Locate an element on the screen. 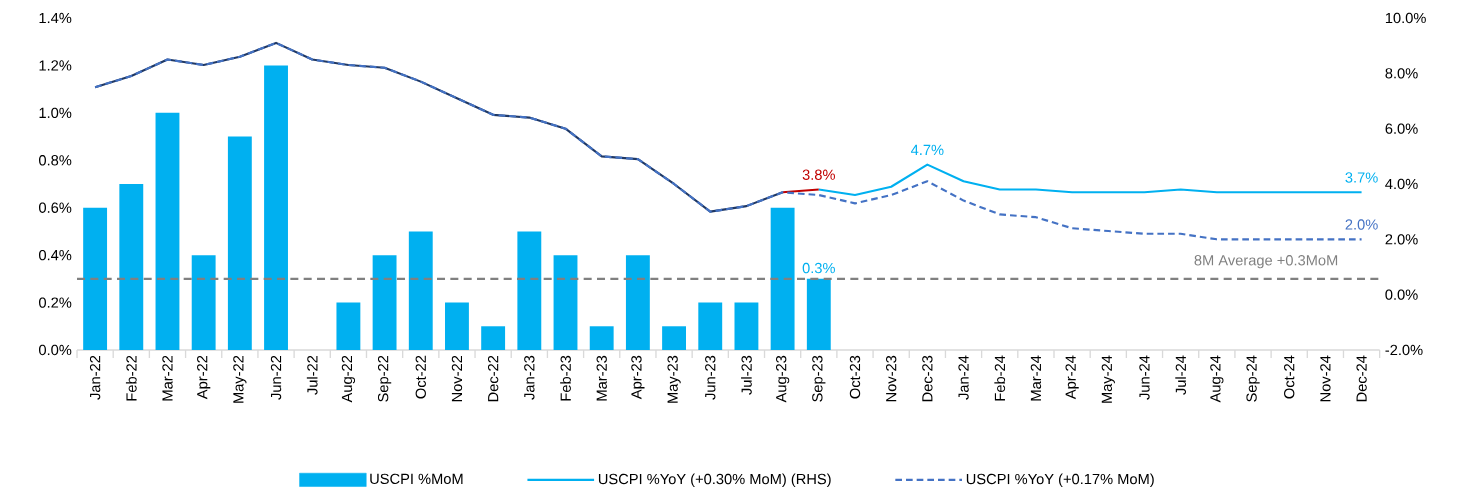  y-tick-label: 0.4% is located at coordinates (55, 255).